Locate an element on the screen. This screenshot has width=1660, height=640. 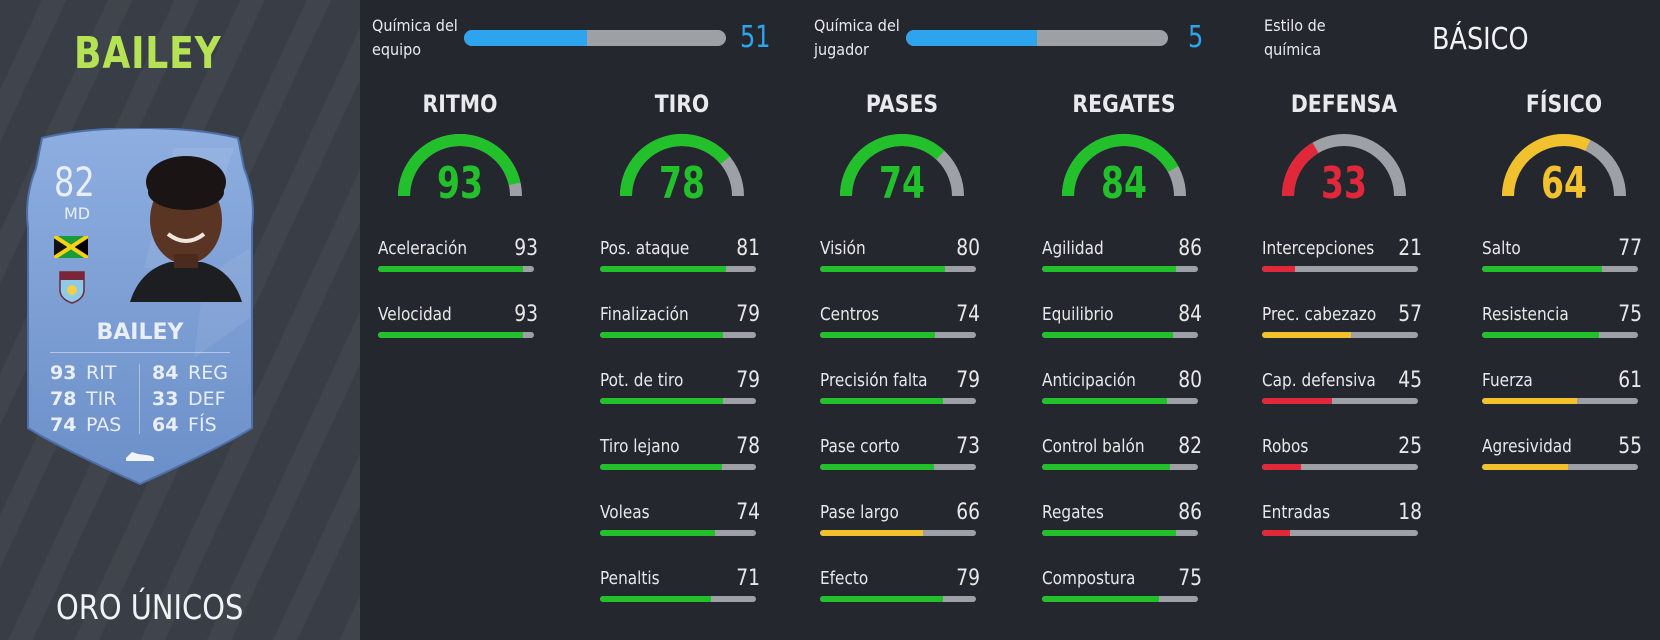
sub-stat: Aceleración 93 is located at coordinates (460, 257).